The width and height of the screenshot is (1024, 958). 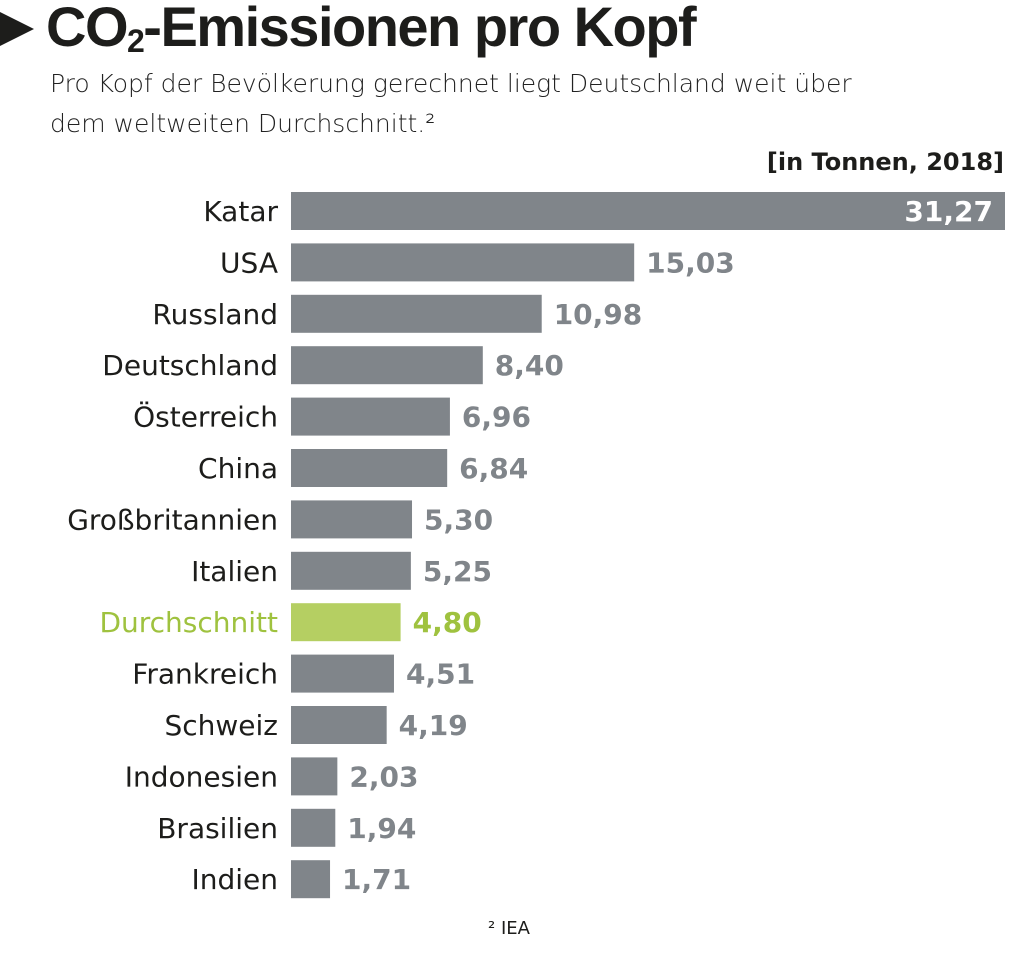 I want to click on value-label: 31,27, so click(x=948, y=211).